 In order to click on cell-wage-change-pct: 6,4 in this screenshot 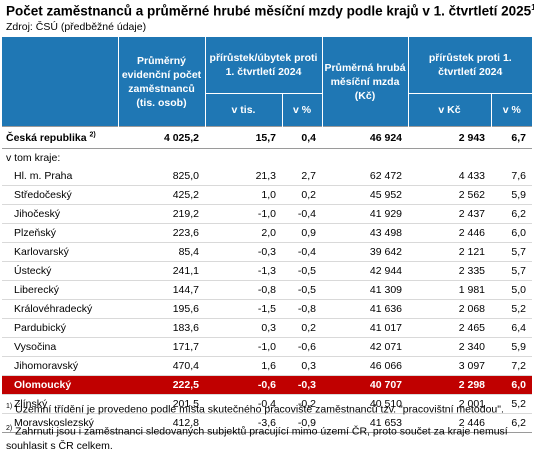, I will do `click(512, 328)`.